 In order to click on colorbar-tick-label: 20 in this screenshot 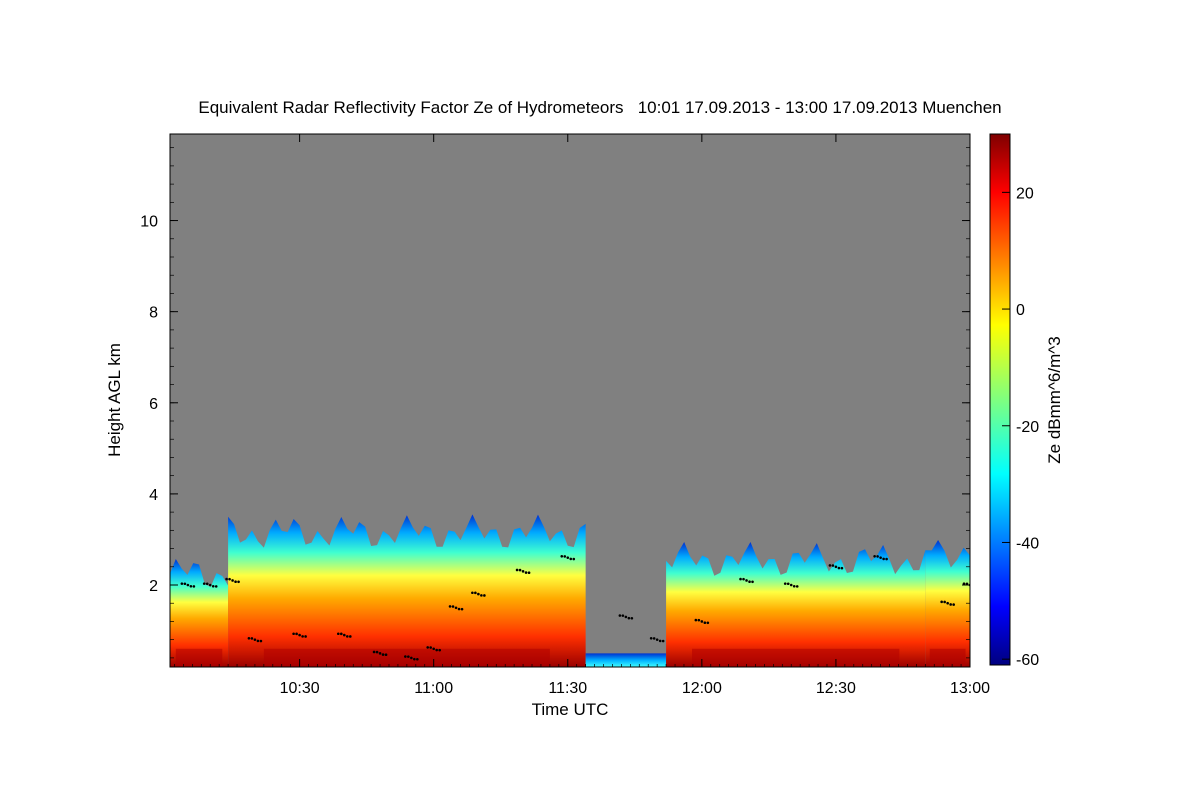, I will do `click(1025, 193)`.